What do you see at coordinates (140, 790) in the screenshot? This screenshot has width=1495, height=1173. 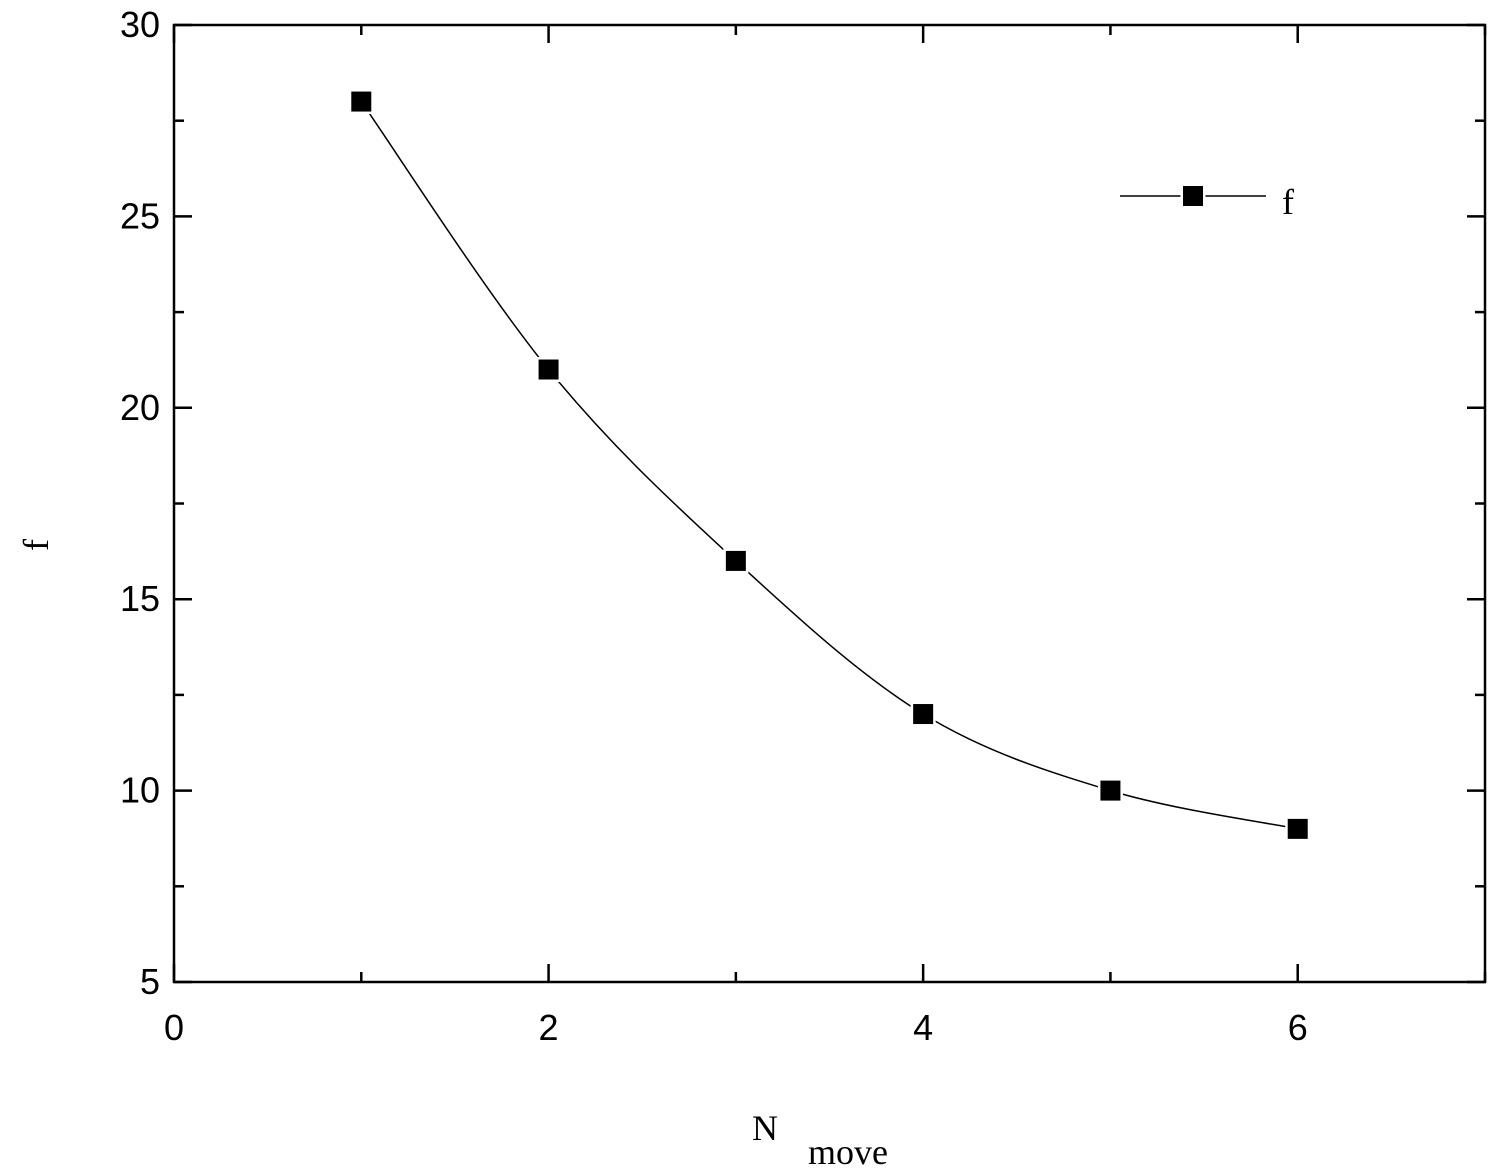 I see `y-tick-label: 10` at bounding box center [140, 790].